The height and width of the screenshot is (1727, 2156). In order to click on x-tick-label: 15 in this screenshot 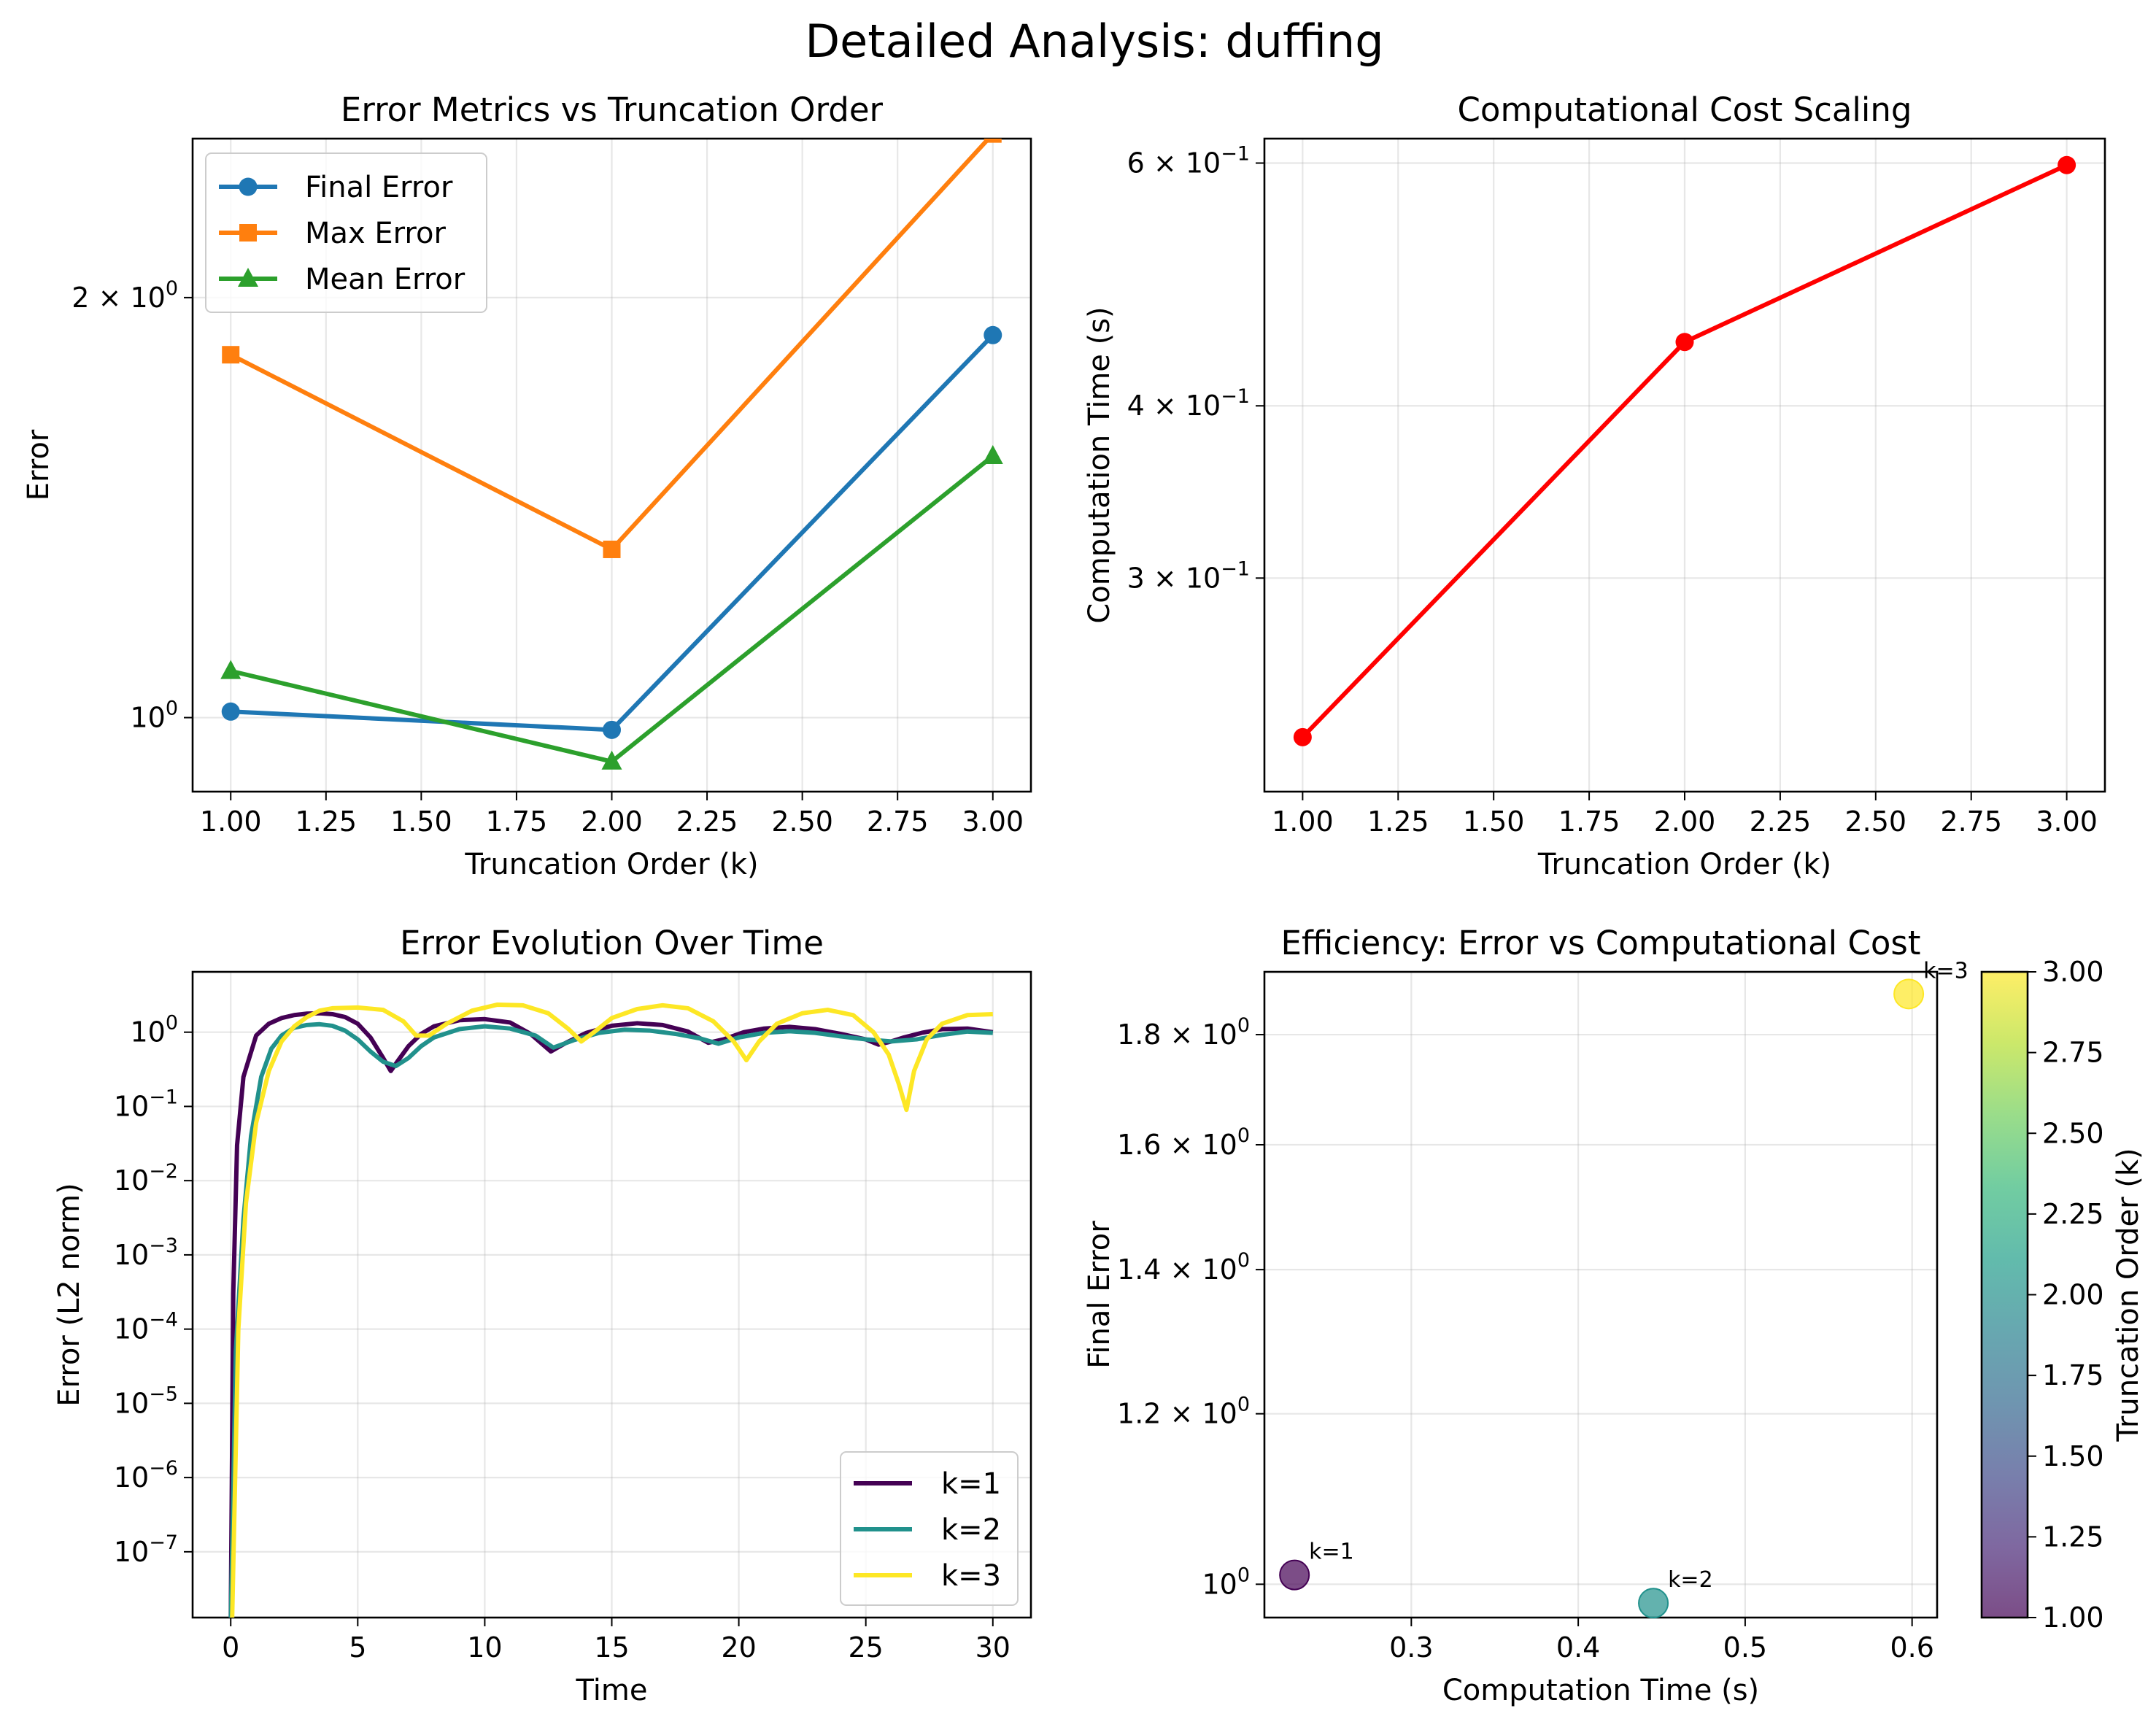, I will do `click(611, 1648)`.